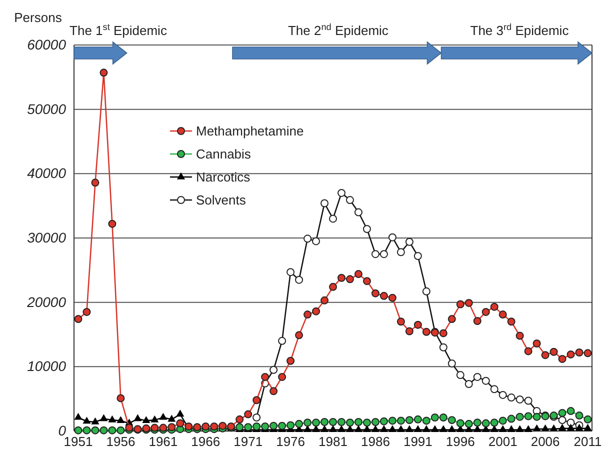 The image size is (613, 456). Describe the element at coordinates (588, 442) in the screenshot. I see `x-tick-label: 2011` at that location.